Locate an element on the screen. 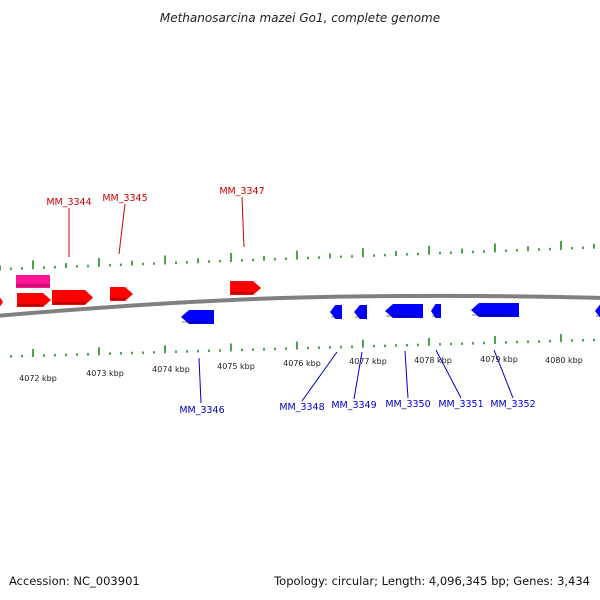 The image size is (600, 600). tick-label: 4074 kbp is located at coordinates (171, 369).